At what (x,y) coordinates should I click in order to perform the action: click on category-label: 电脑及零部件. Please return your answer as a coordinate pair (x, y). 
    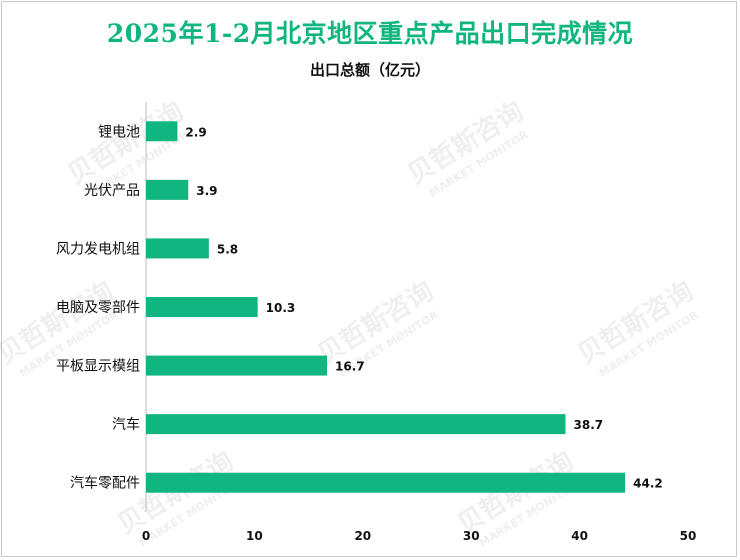
    Looking at the image, I should click on (98, 308).